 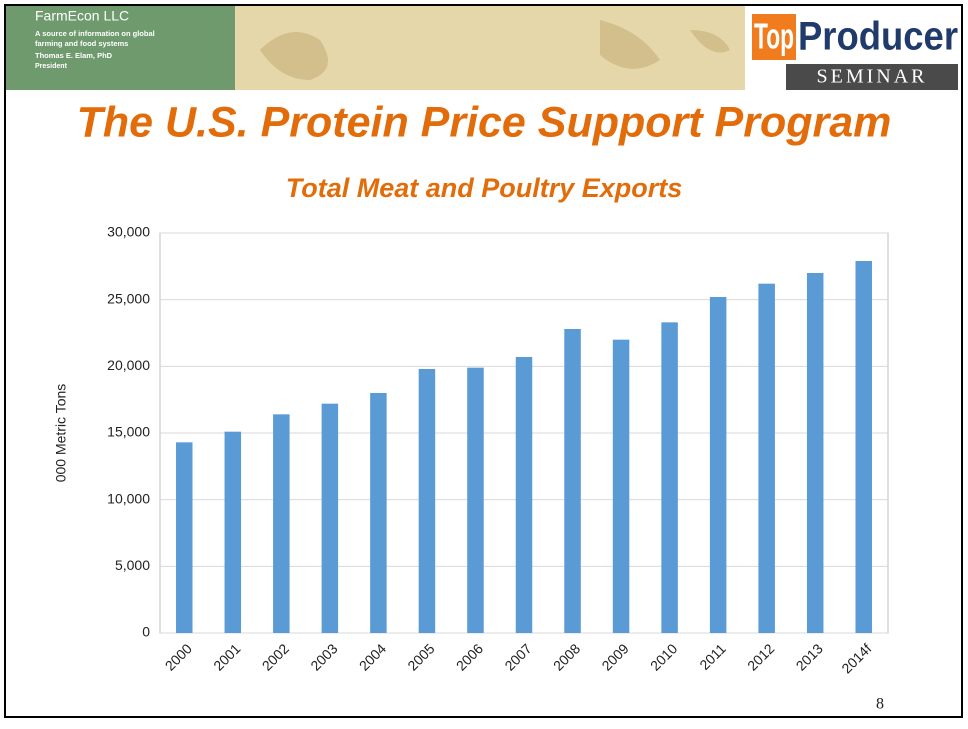 What do you see at coordinates (128, 298) in the screenshot?
I see `y-tick-label: 25,000` at bounding box center [128, 298].